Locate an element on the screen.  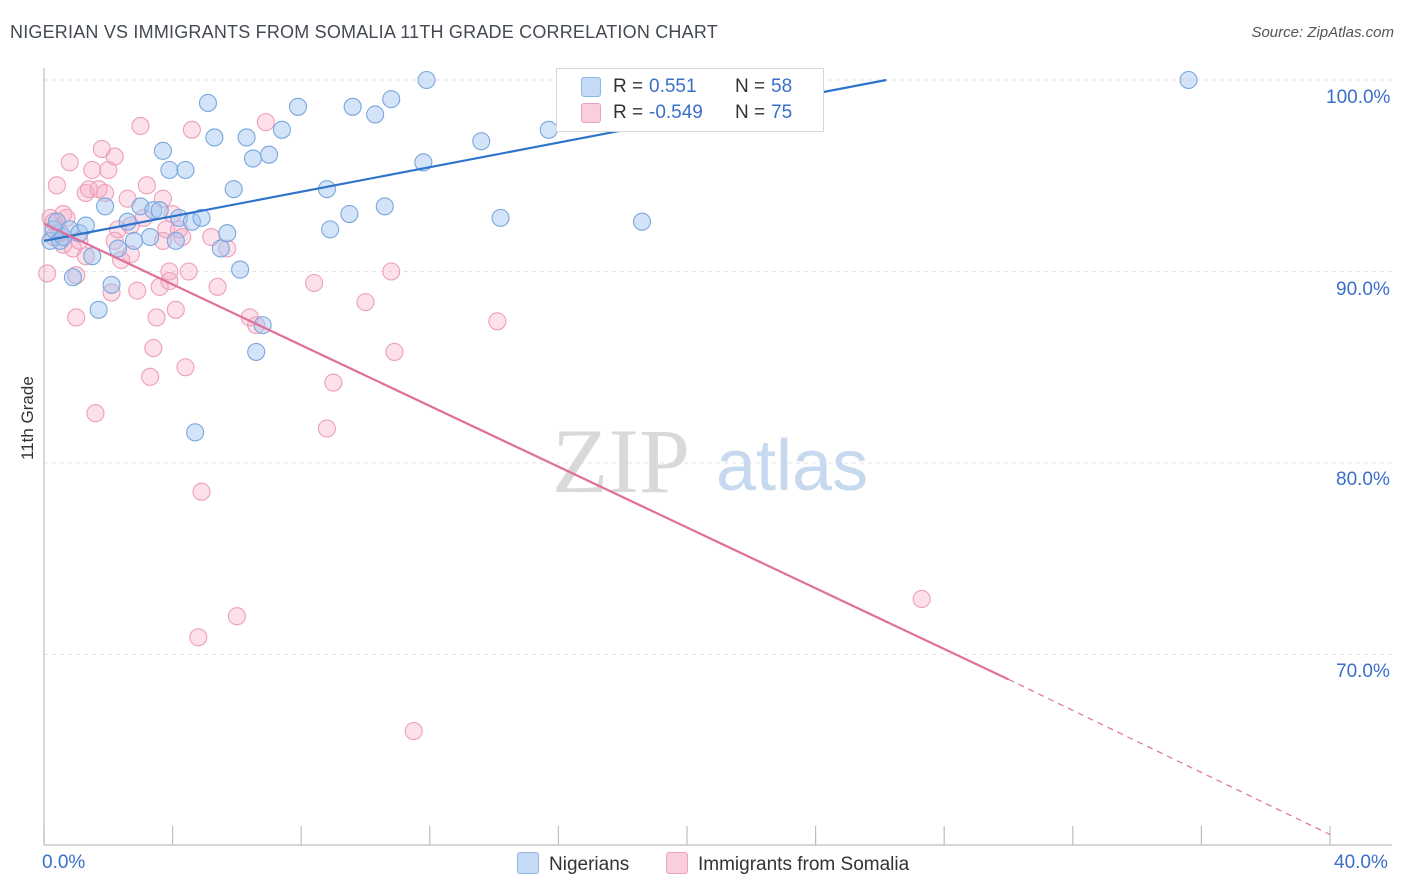
y-tick-label: 90.0% is located at coordinates (1363, 289).